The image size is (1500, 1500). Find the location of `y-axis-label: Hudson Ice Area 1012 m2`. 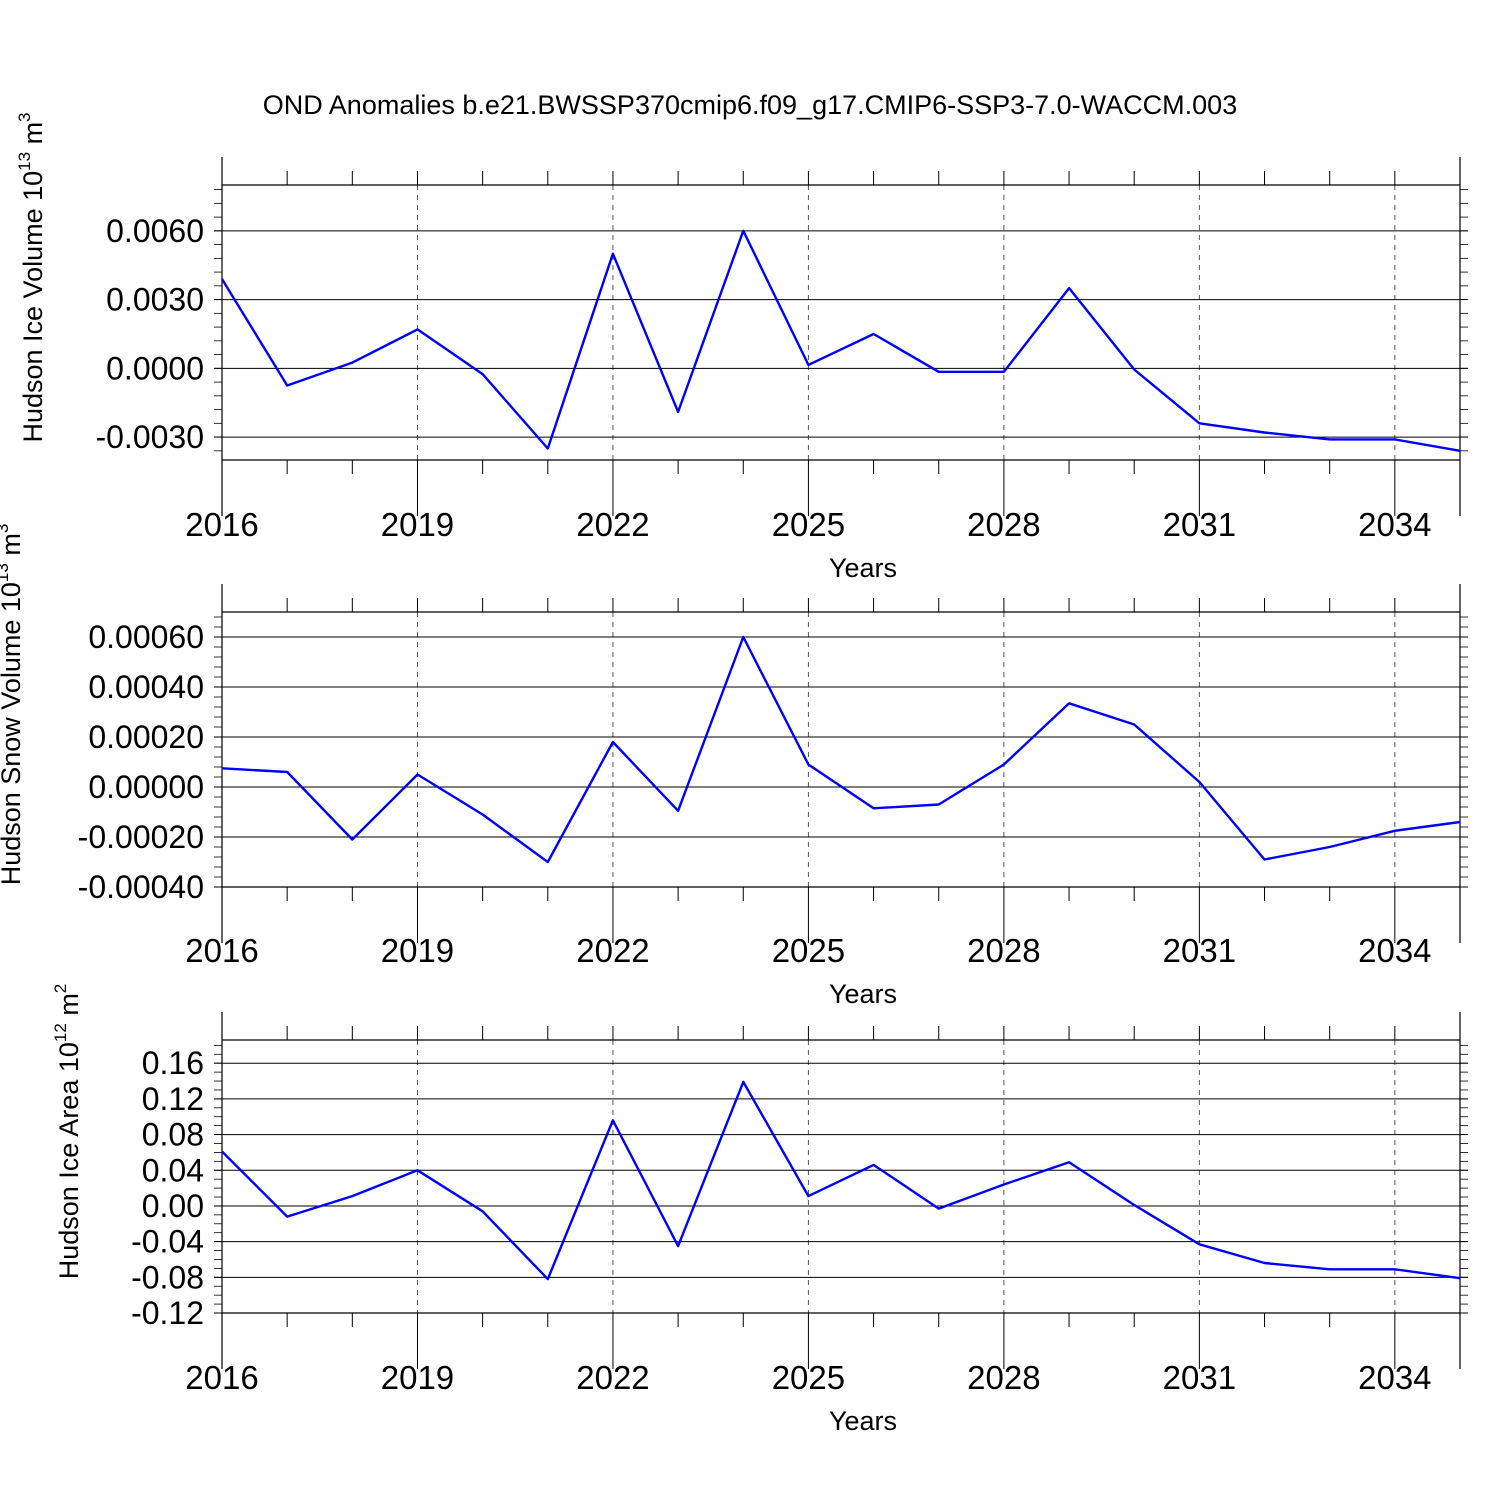

y-axis-label: Hudson Ice Area 1012 m2 is located at coordinates (67, 1132).